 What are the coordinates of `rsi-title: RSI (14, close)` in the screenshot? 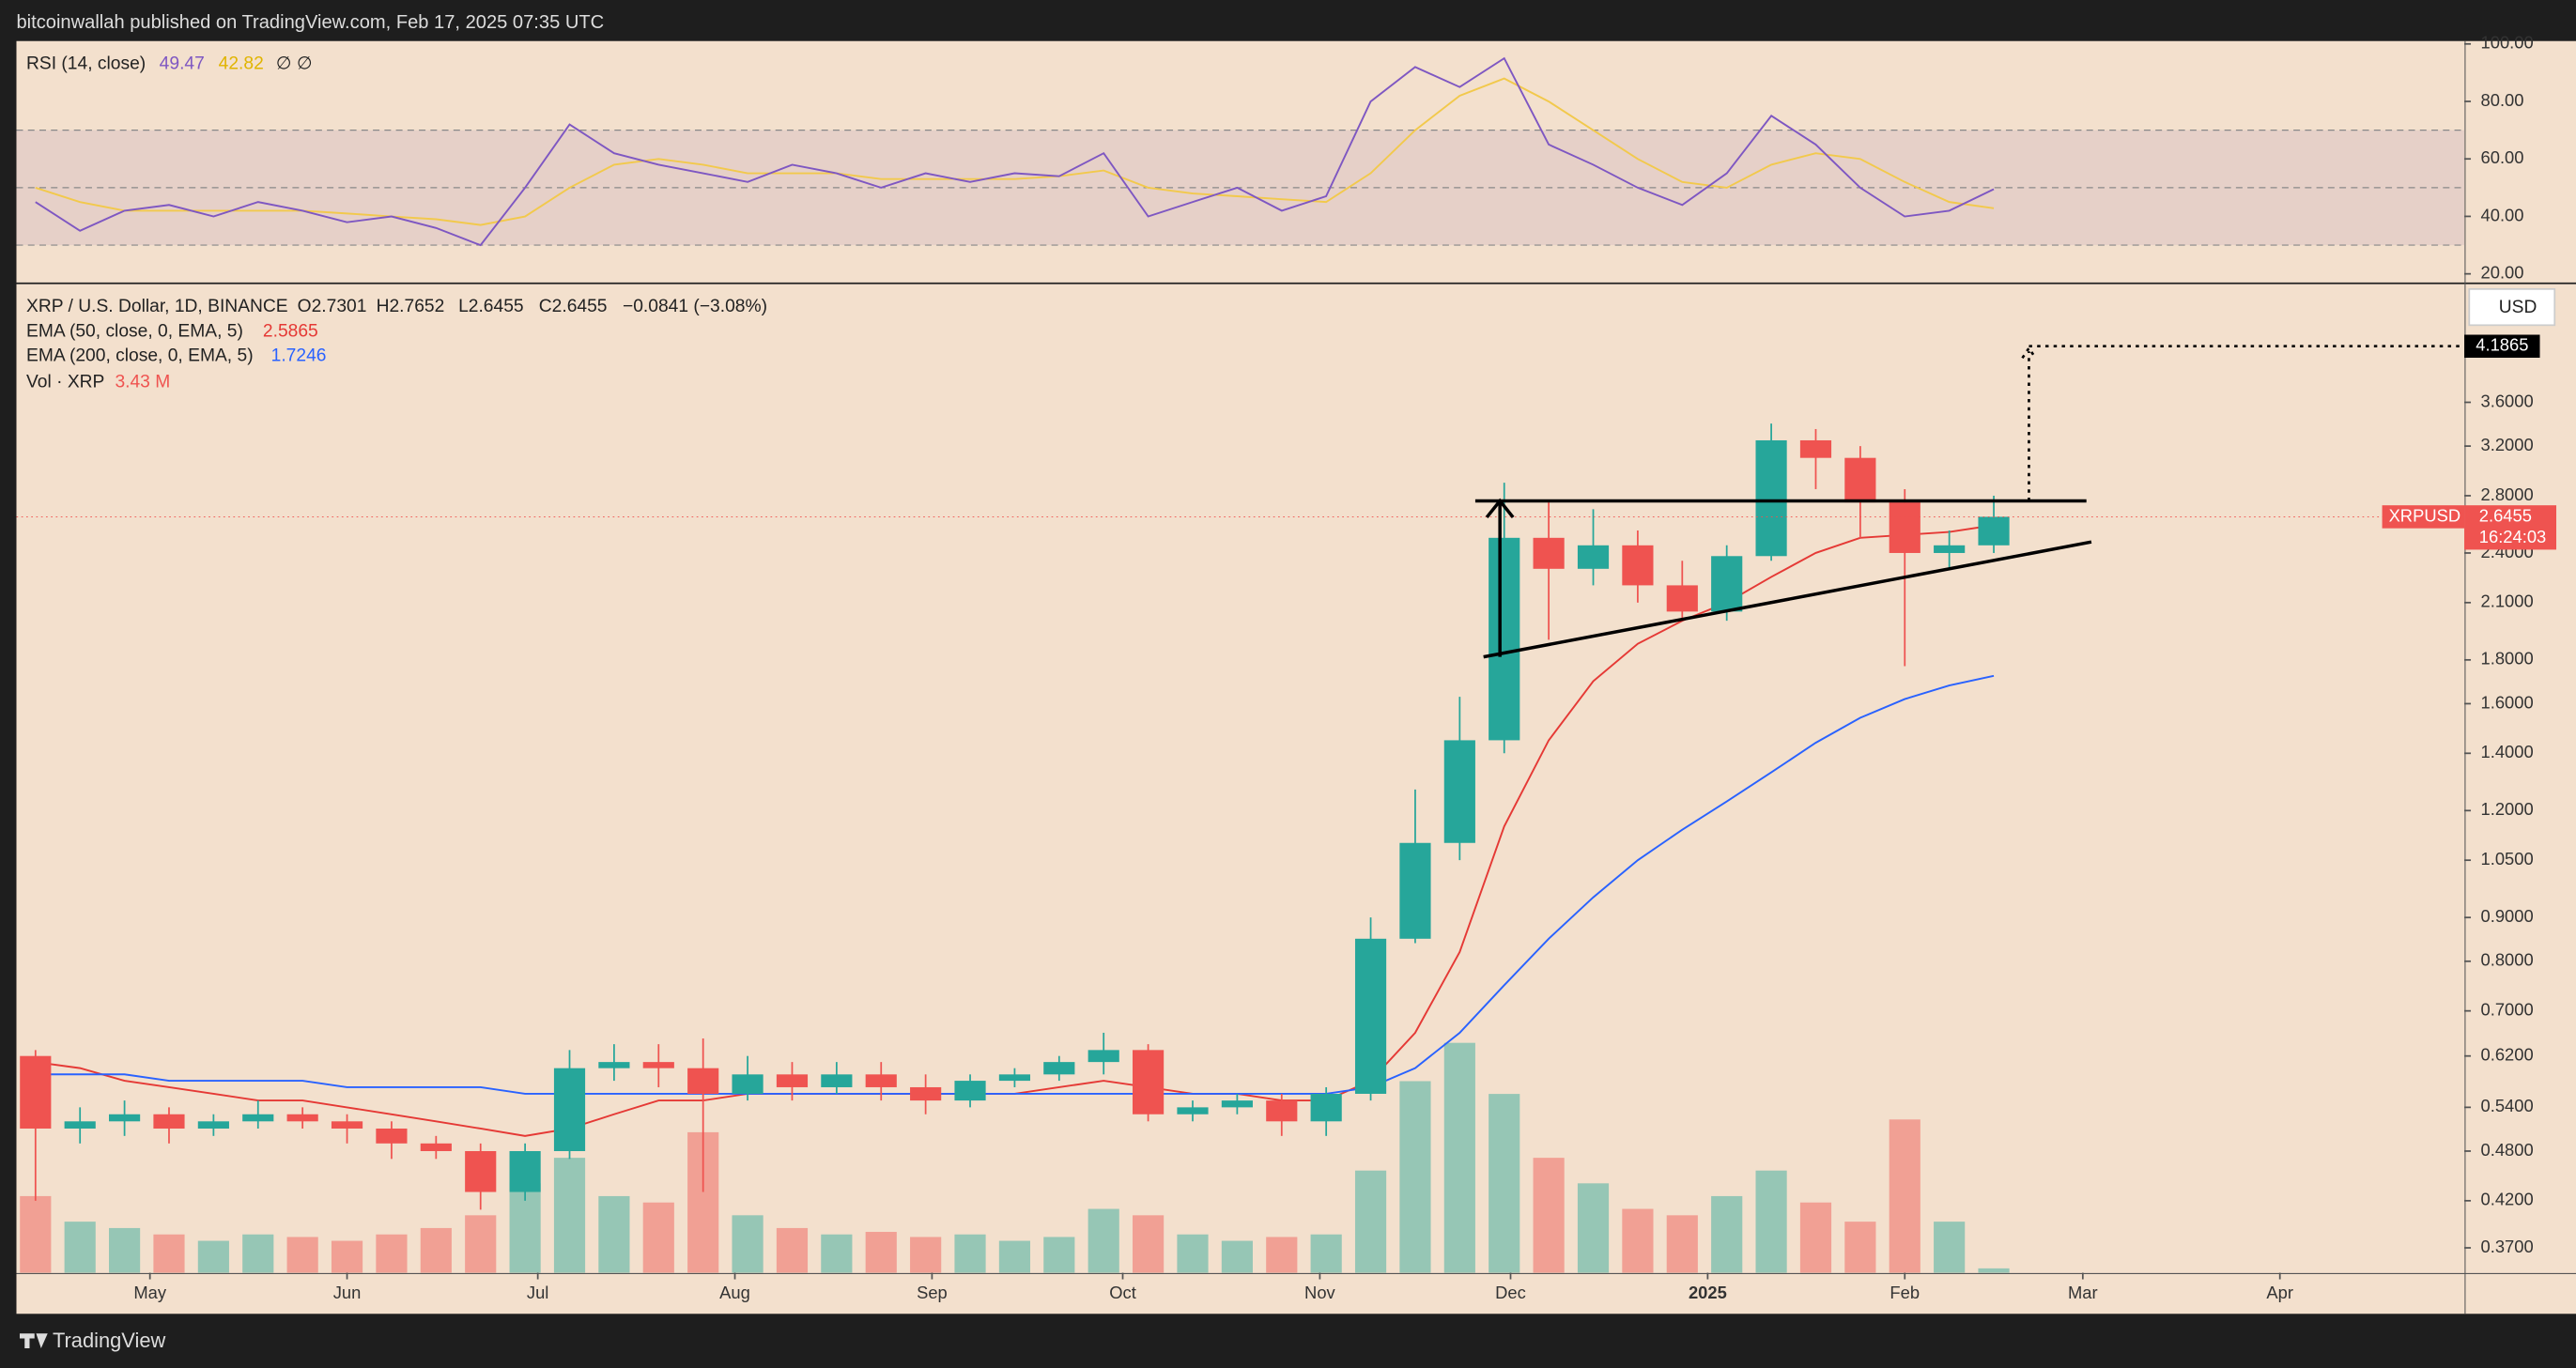 It's located at (86, 64).